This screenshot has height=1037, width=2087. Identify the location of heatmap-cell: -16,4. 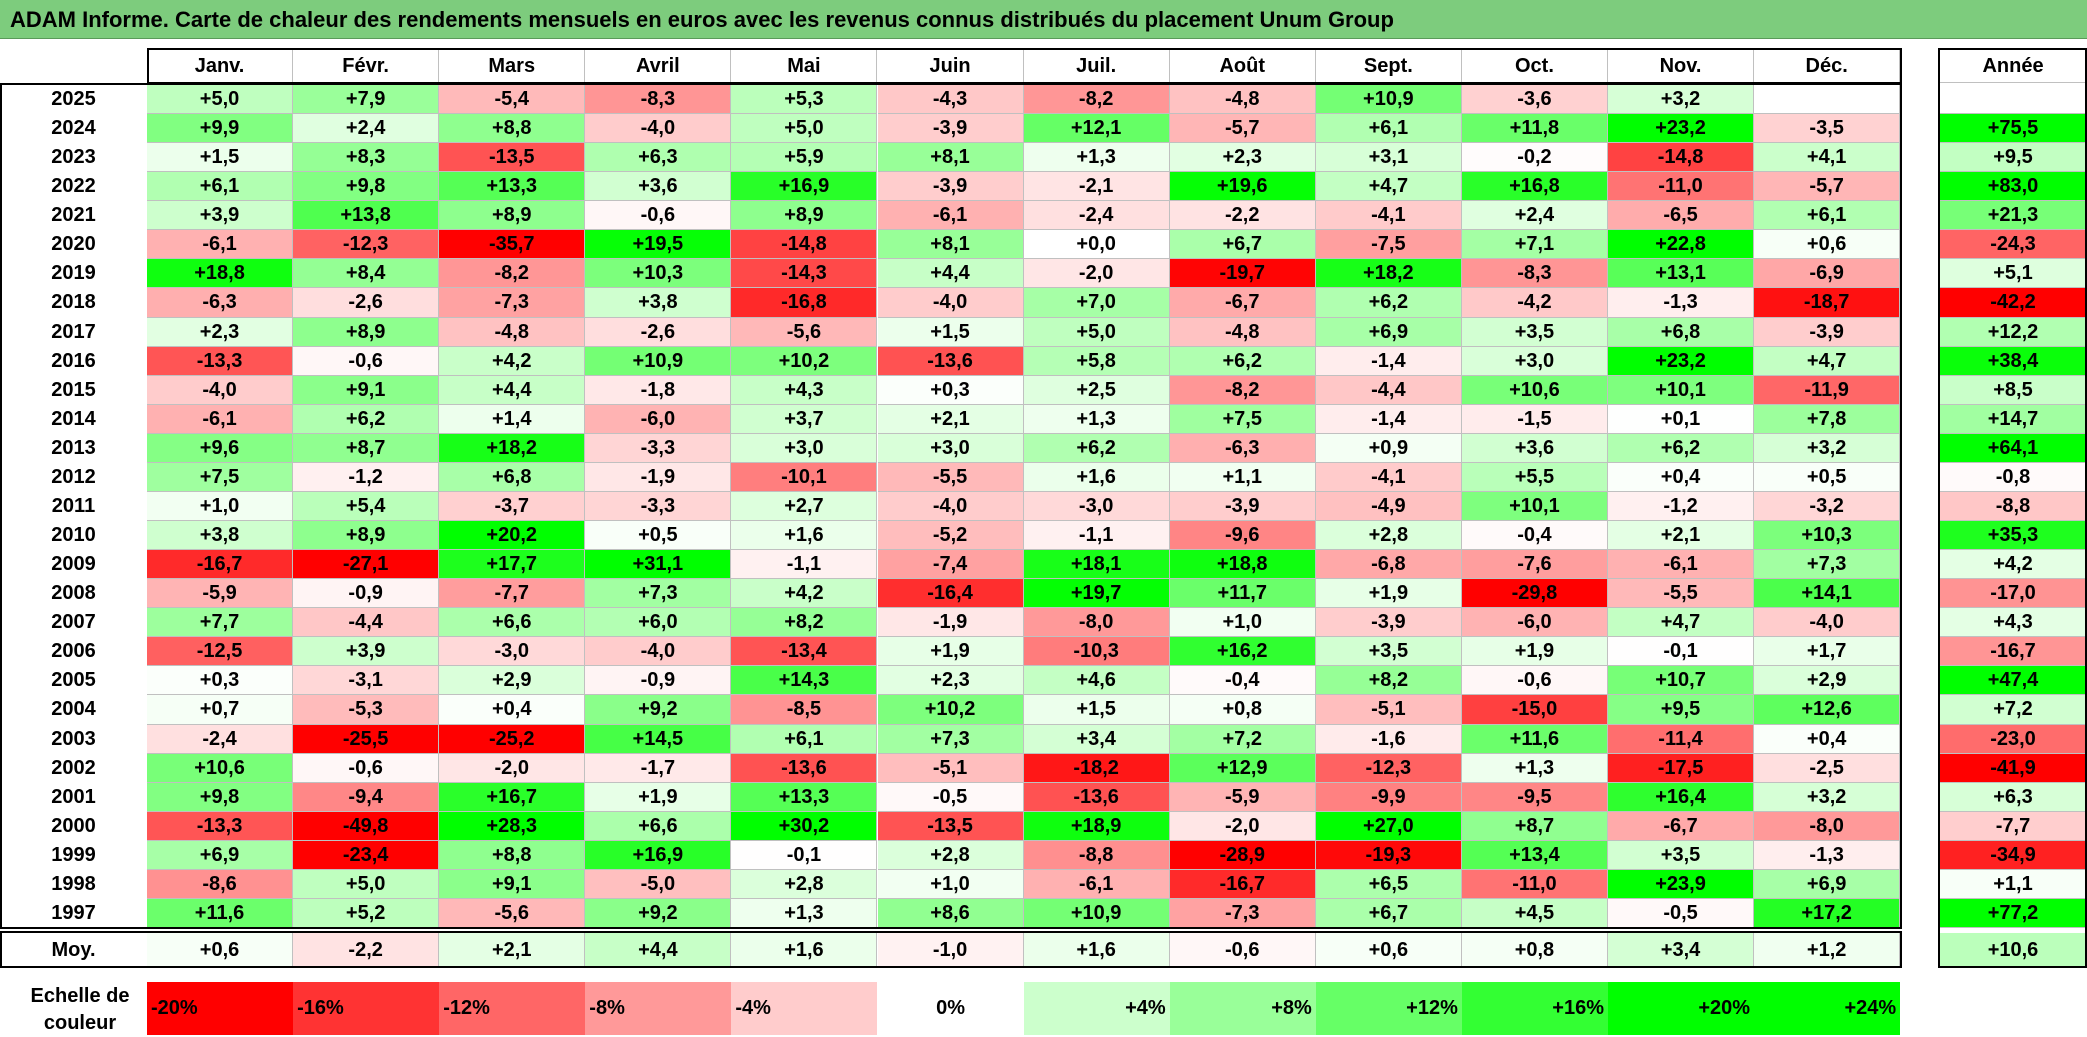
(950, 594).